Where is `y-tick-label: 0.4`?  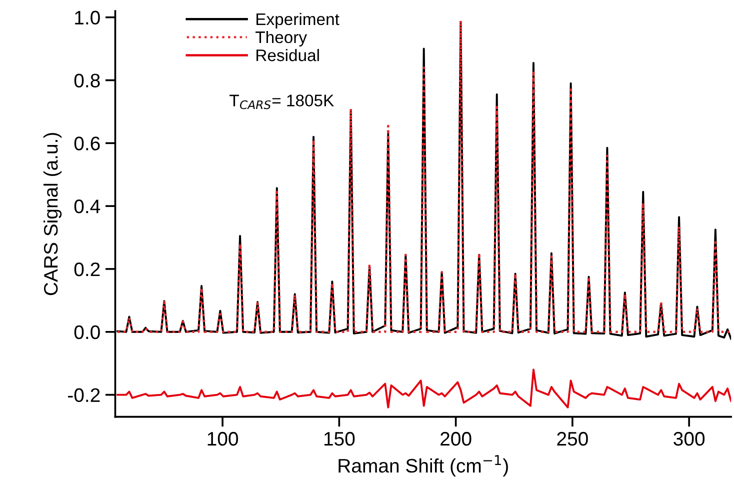
y-tick-label: 0.4 is located at coordinates (87, 207).